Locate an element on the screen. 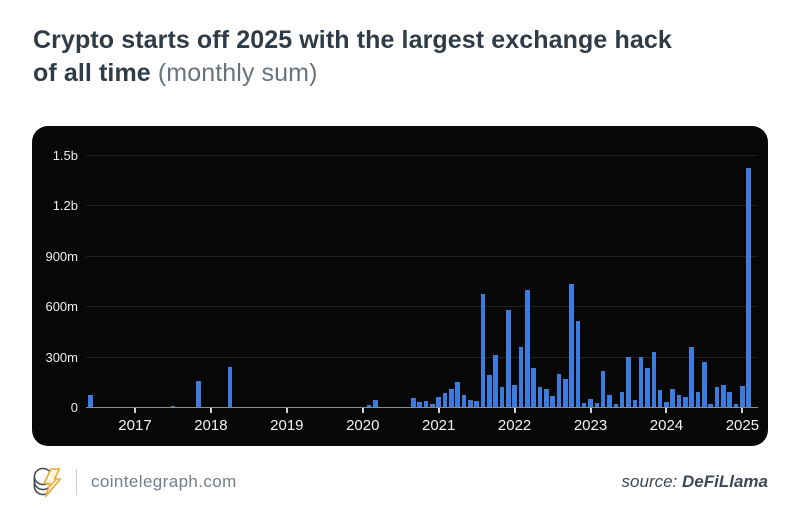  footer-divider is located at coordinates (76, 482).